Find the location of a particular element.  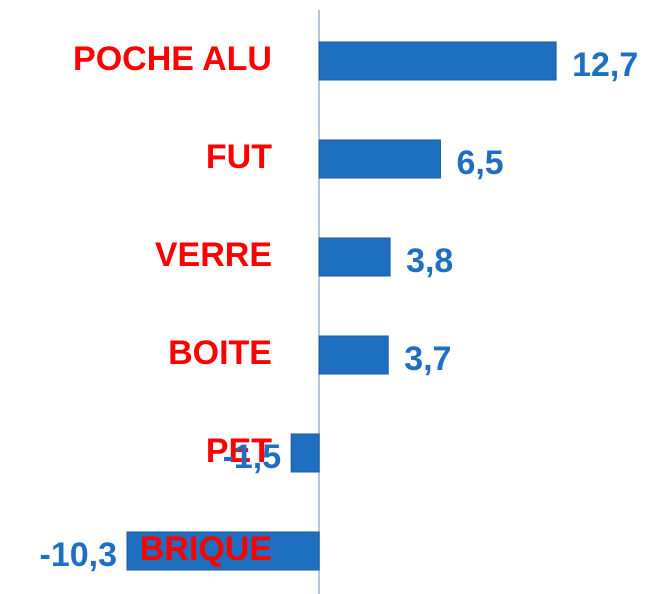

value-label: -1,5 is located at coordinates (252, 457).